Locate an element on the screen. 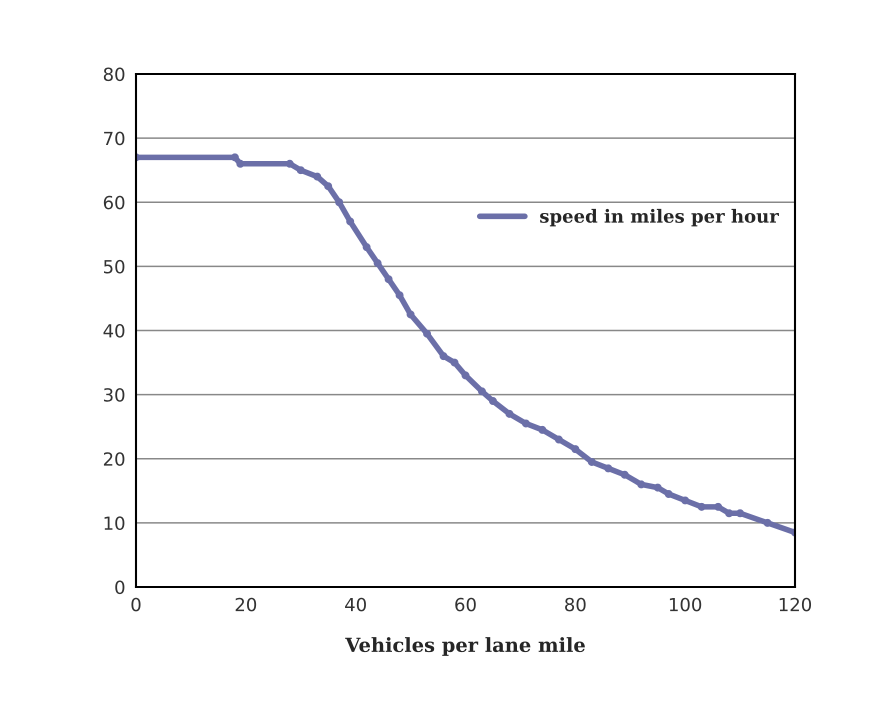  y-tick-label: 30 is located at coordinates (114, 395).